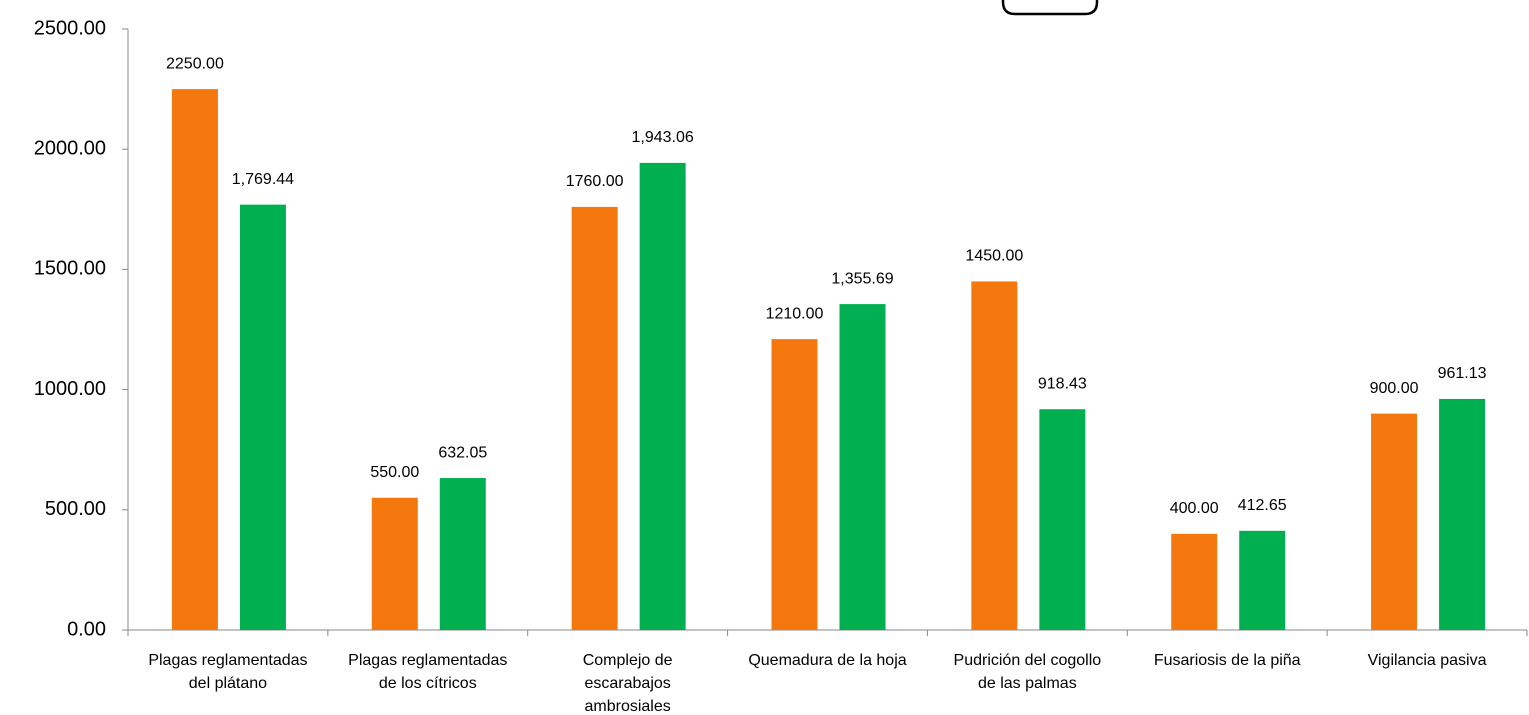 The image size is (1529, 715). I want to click on value-label: 632.05, so click(462, 452).